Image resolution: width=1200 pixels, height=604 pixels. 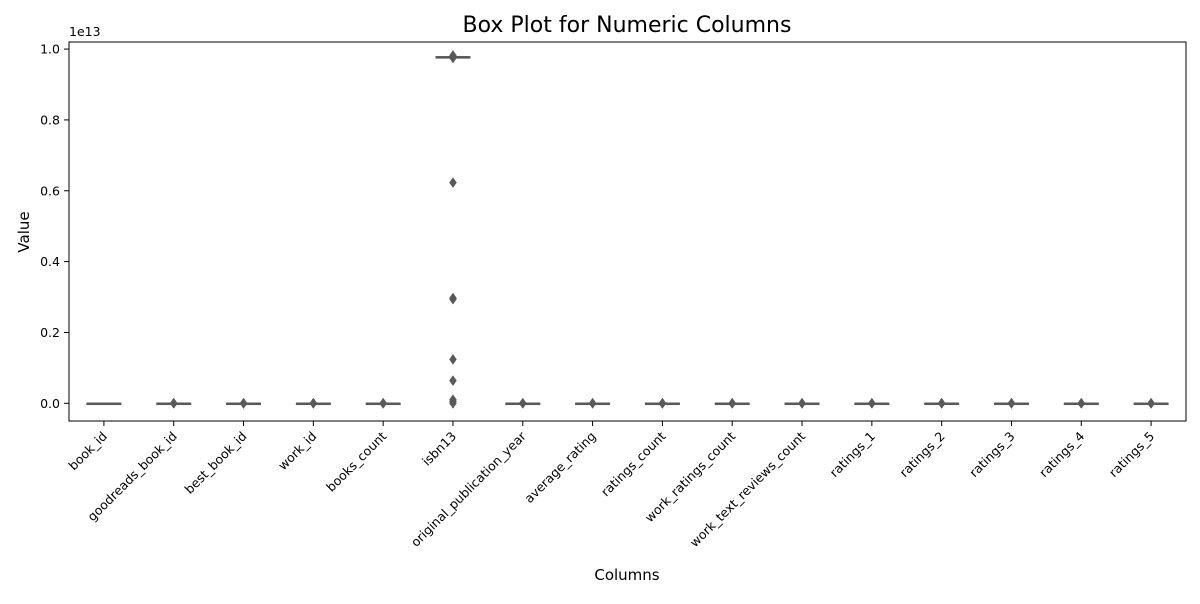 What do you see at coordinates (852, 454) in the screenshot?
I see `x-tick-label: ratings_1` at bounding box center [852, 454].